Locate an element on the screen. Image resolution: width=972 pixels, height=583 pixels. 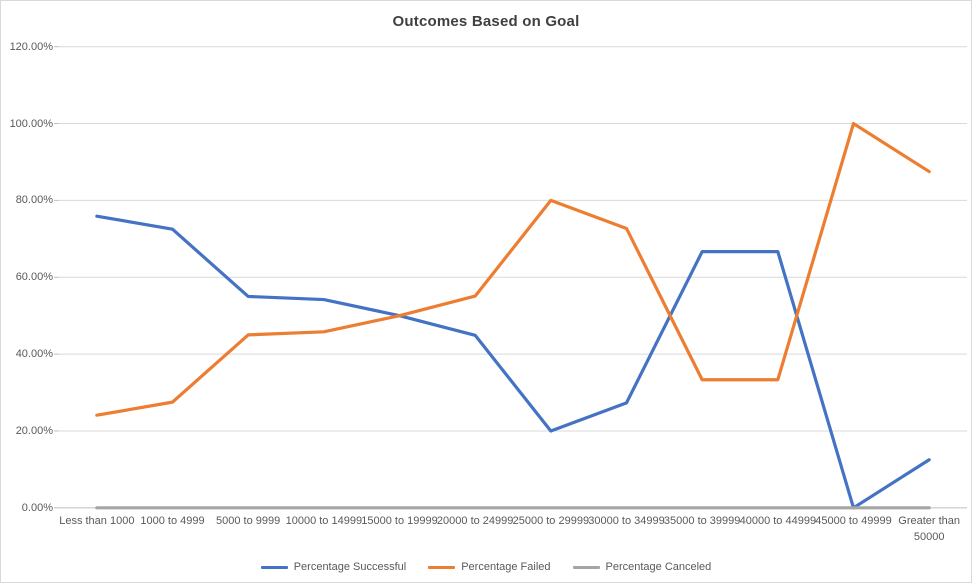
x-category-label: 15000 to 19999 is located at coordinates (399, 521).